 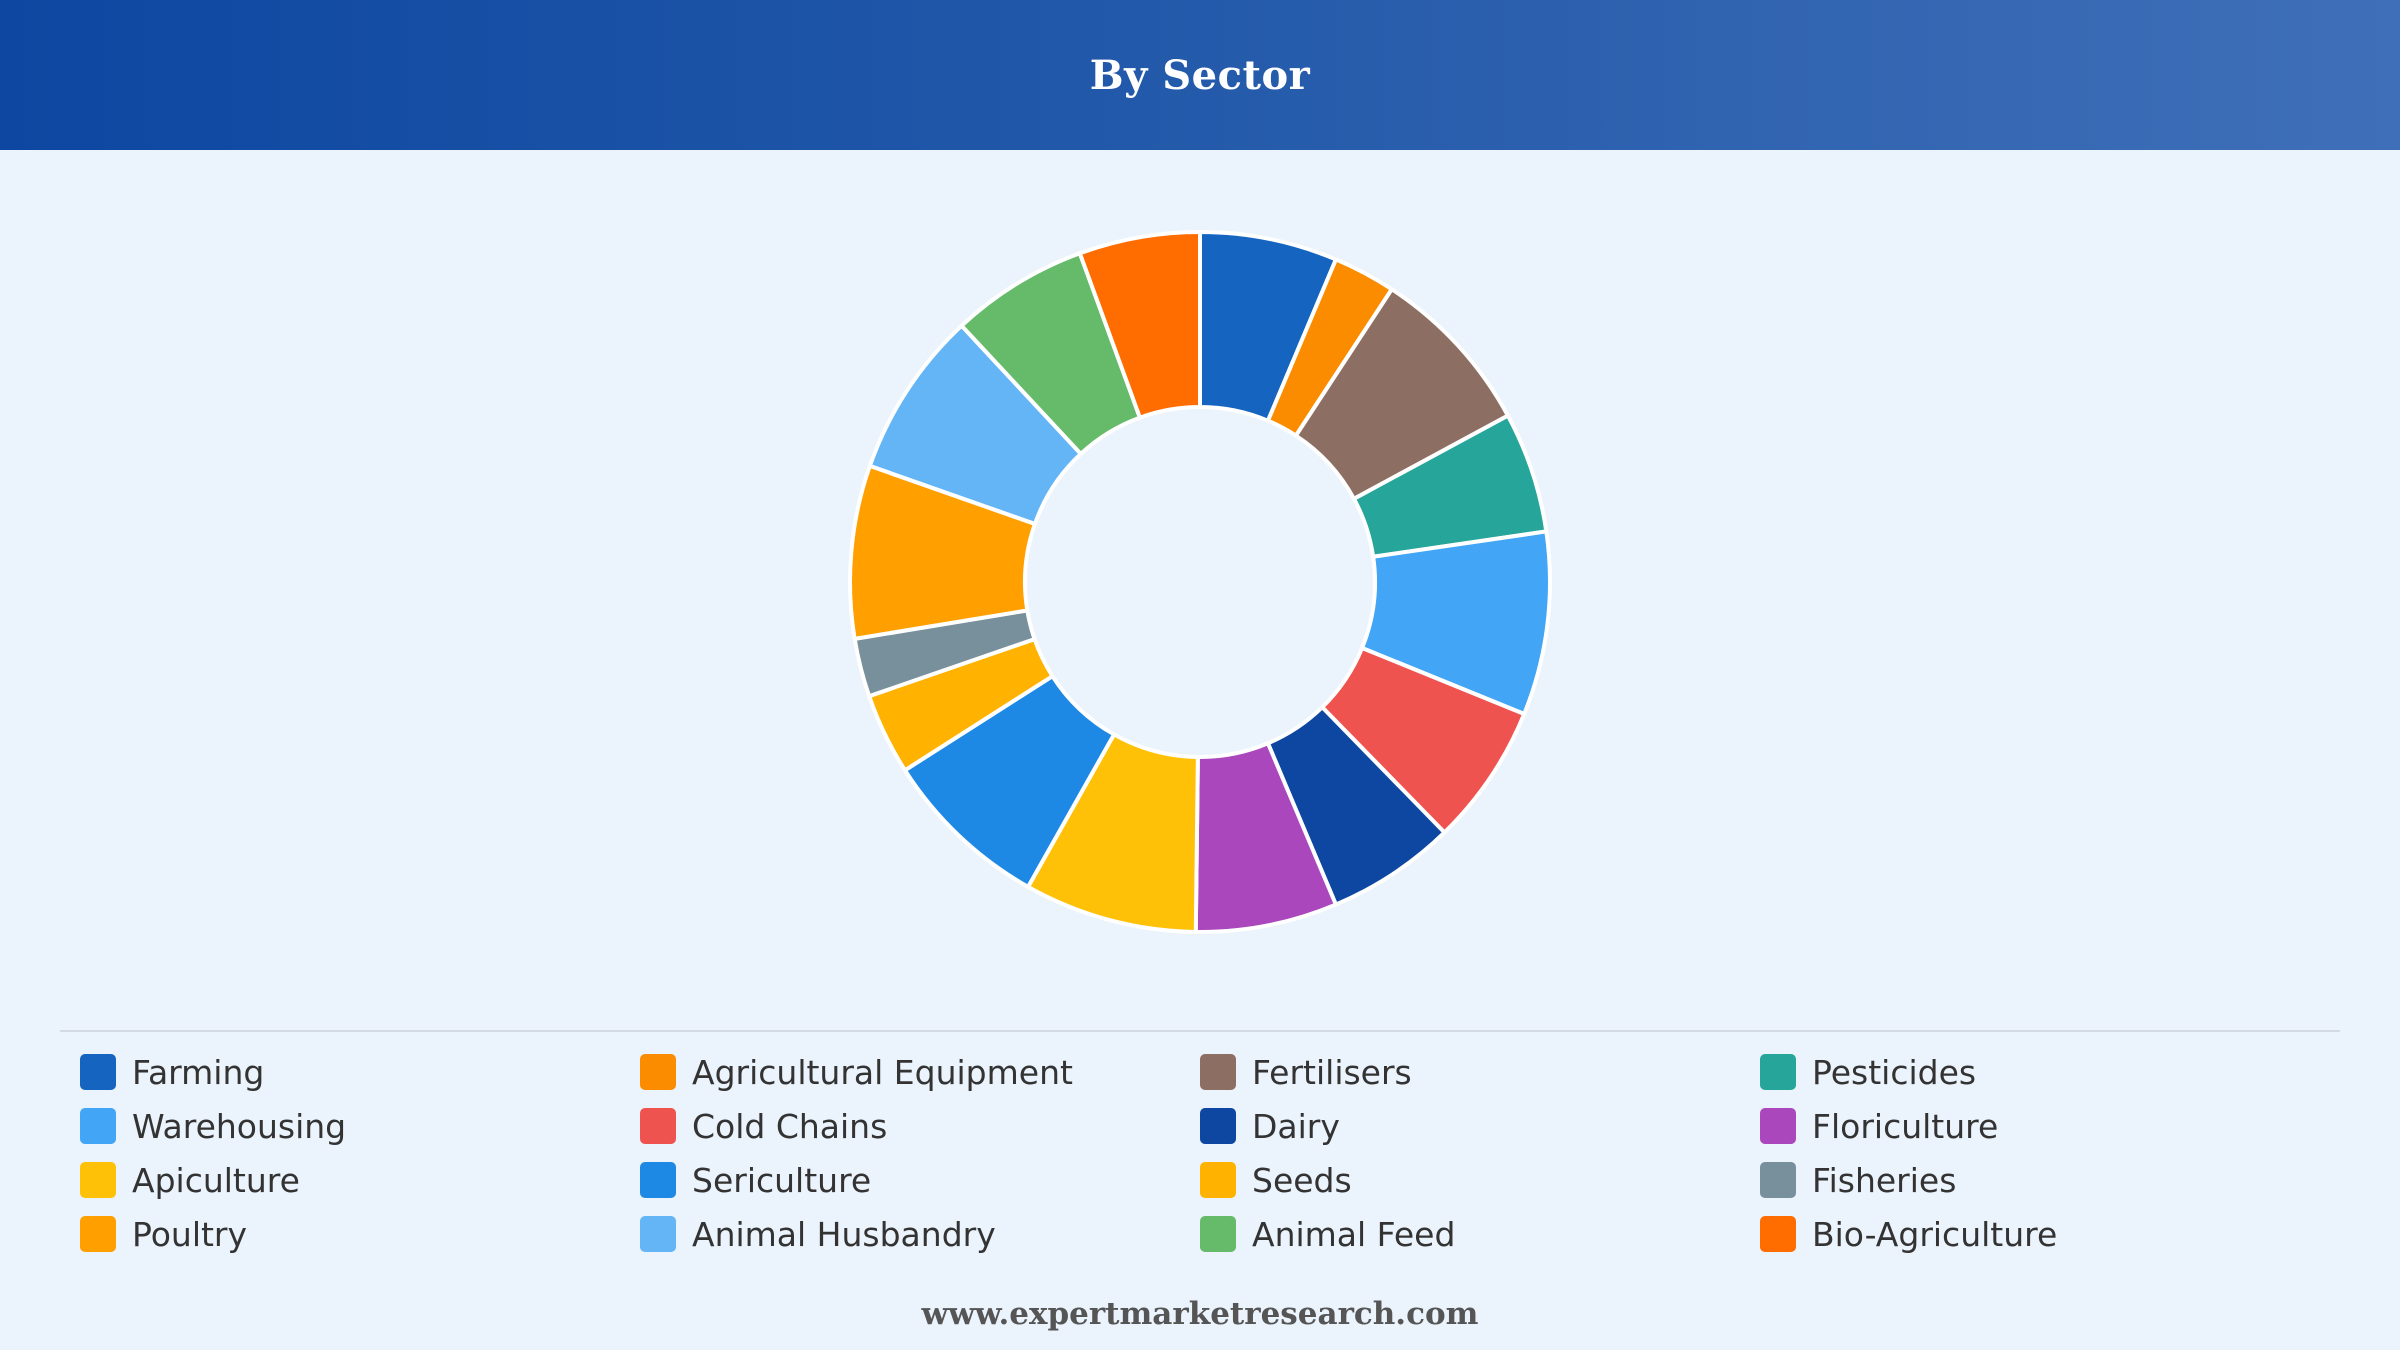 I want to click on legend-item-apiculture: Apiculture, so click(x=360, y=1180).